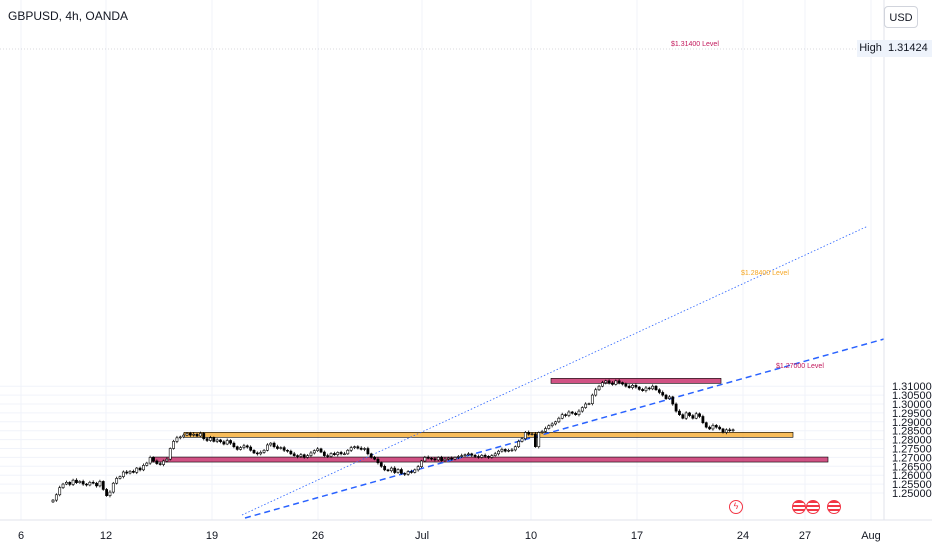 This screenshot has height=550, width=932. I want to click on time-axis: 6 12 19 26 Jul 10 17 24 27 Aug, so click(449, 536).